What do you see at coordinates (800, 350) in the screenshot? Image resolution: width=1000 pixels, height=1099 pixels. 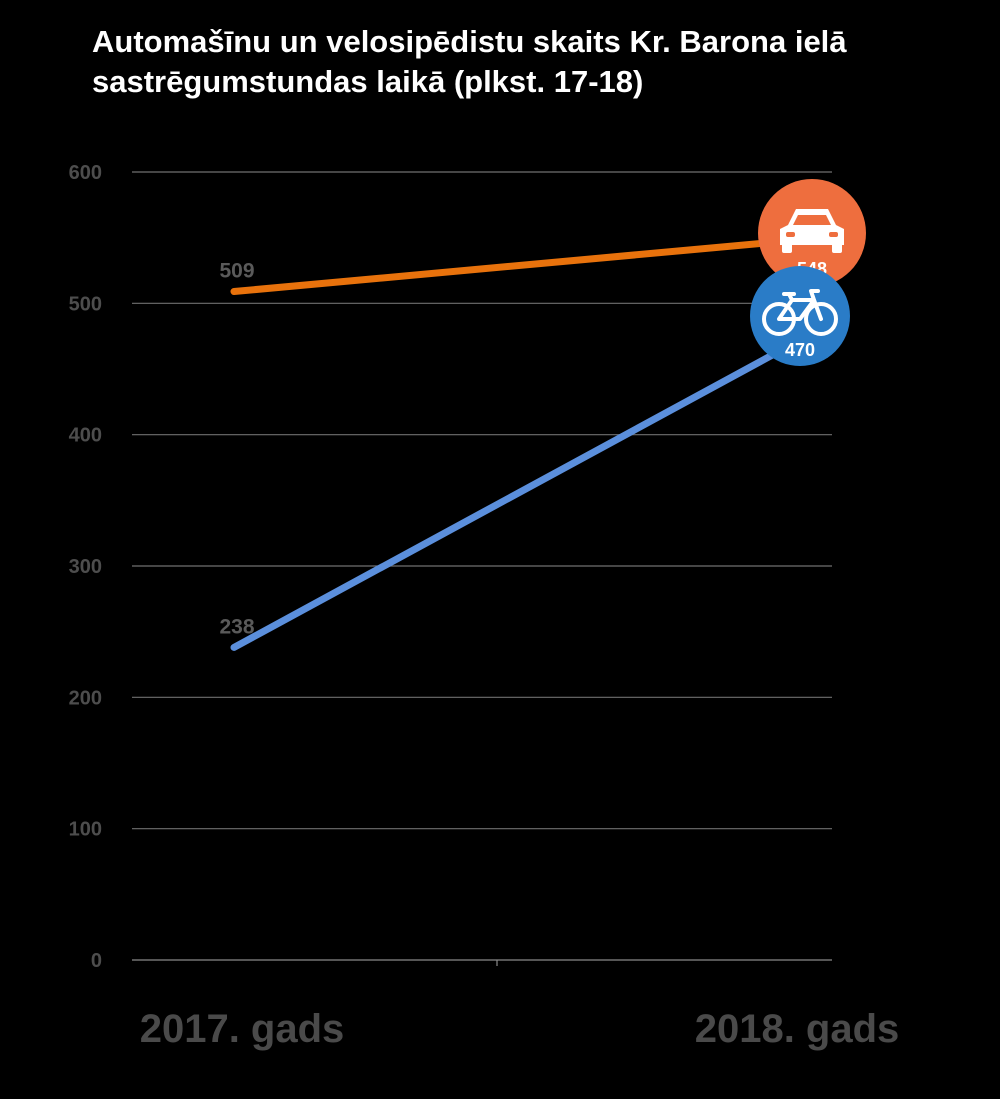 I see `data-label-1-1: 470` at bounding box center [800, 350].